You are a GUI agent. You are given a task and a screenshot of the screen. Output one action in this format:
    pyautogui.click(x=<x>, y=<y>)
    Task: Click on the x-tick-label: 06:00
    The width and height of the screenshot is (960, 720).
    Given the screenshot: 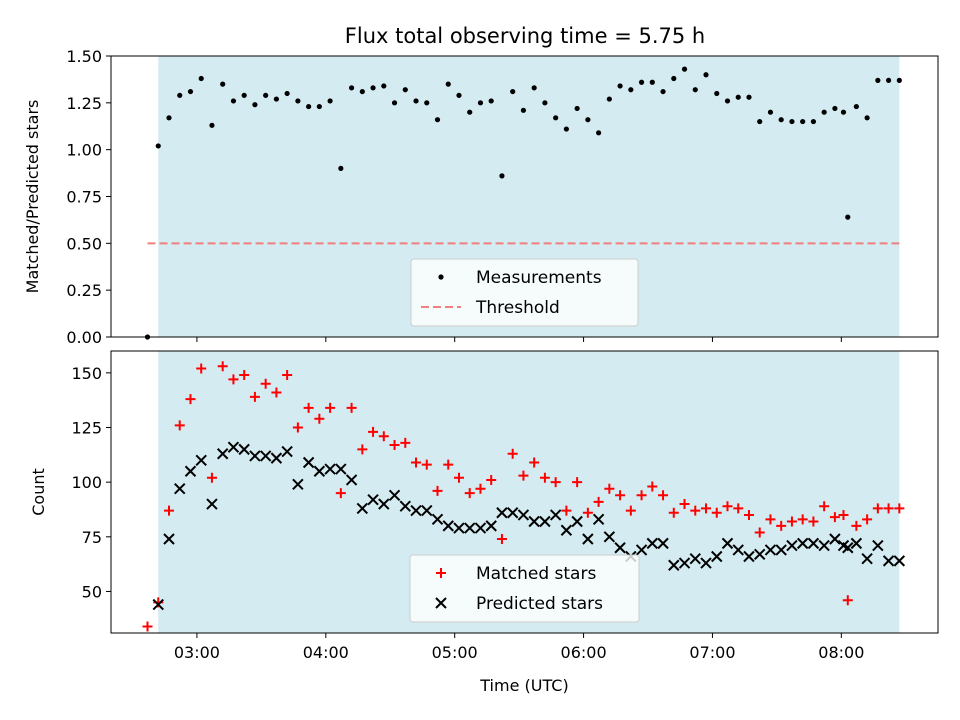 What is the action you would take?
    pyautogui.click(x=584, y=652)
    